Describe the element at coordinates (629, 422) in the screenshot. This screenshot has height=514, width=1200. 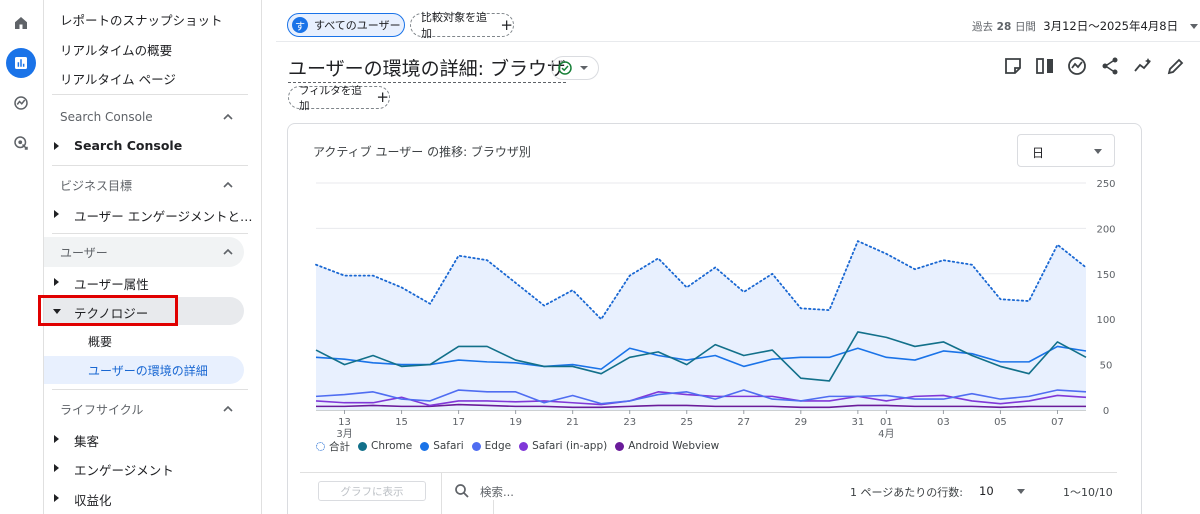
I see `x-tick-label: 23` at that location.